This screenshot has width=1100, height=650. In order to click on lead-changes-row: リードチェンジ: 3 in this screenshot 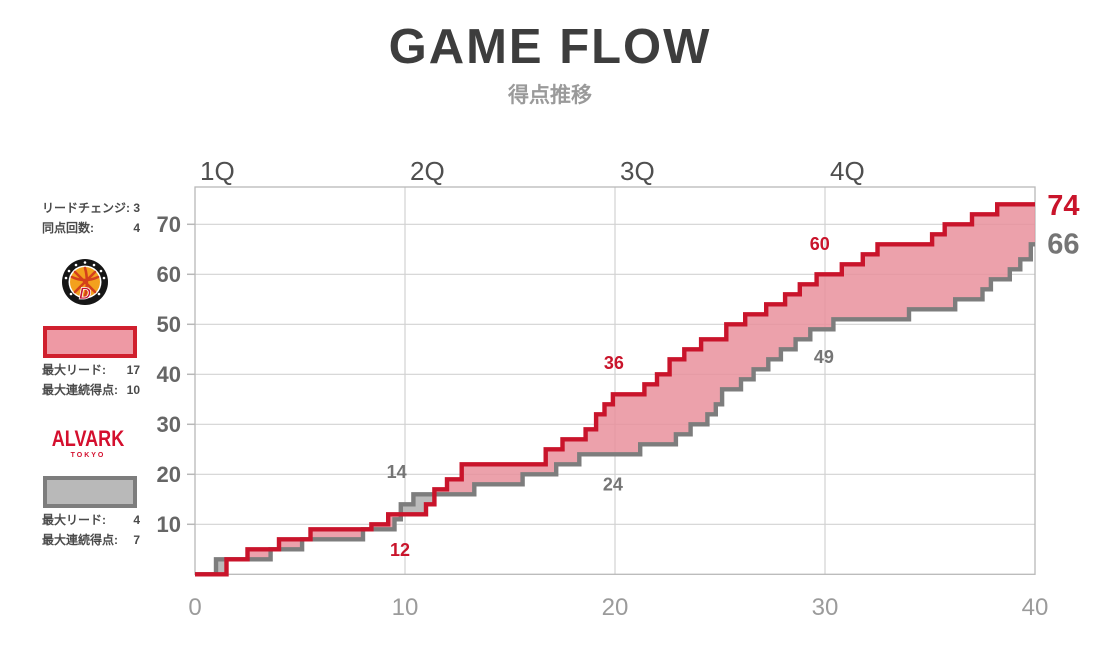, I will do `click(91, 207)`.